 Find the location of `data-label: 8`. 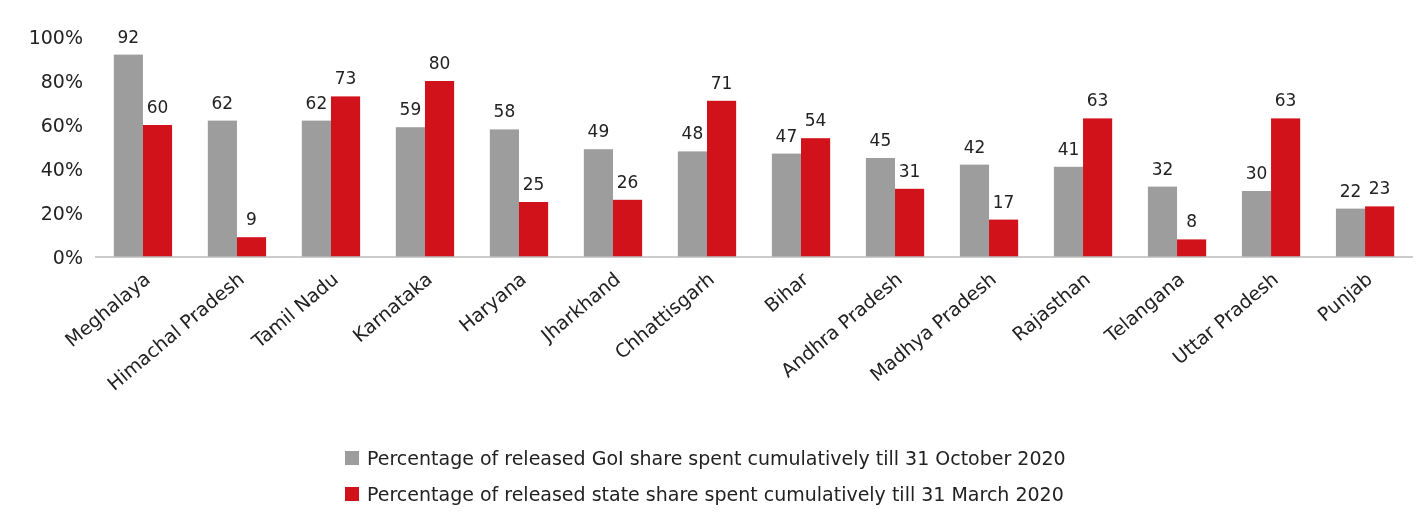

data-label: 8 is located at coordinates (1192, 221).